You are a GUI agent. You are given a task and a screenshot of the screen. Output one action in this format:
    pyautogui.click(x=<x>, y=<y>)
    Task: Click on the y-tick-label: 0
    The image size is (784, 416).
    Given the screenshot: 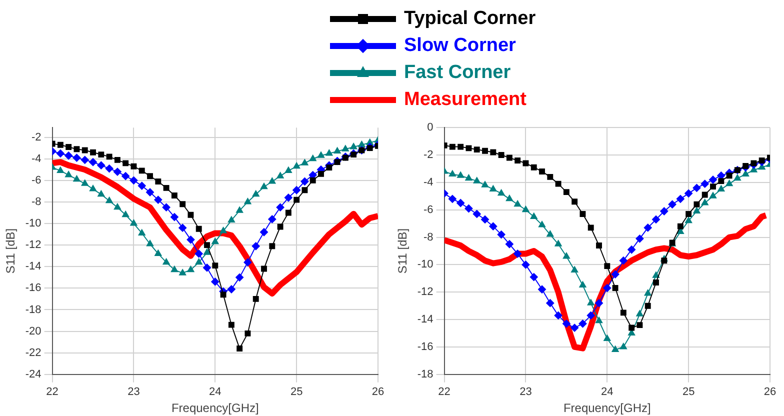 What is the action you would take?
    pyautogui.click(x=430, y=128)
    